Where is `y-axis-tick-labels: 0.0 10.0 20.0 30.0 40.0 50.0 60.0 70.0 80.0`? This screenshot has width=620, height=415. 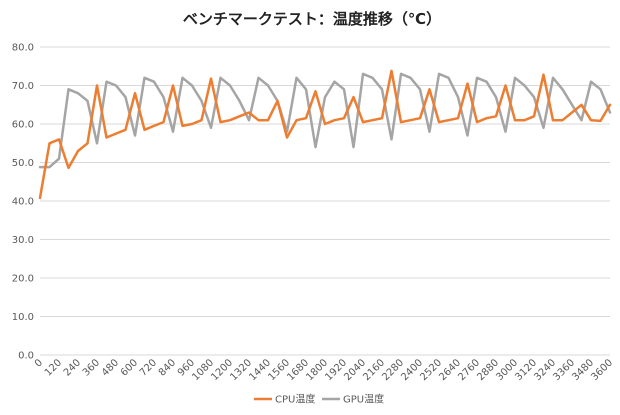
y-axis-tick-labels: 0.0 10.0 20.0 30.0 40.0 50.0 60.0 70.0 80.0 is located at coordinates (23, 202).